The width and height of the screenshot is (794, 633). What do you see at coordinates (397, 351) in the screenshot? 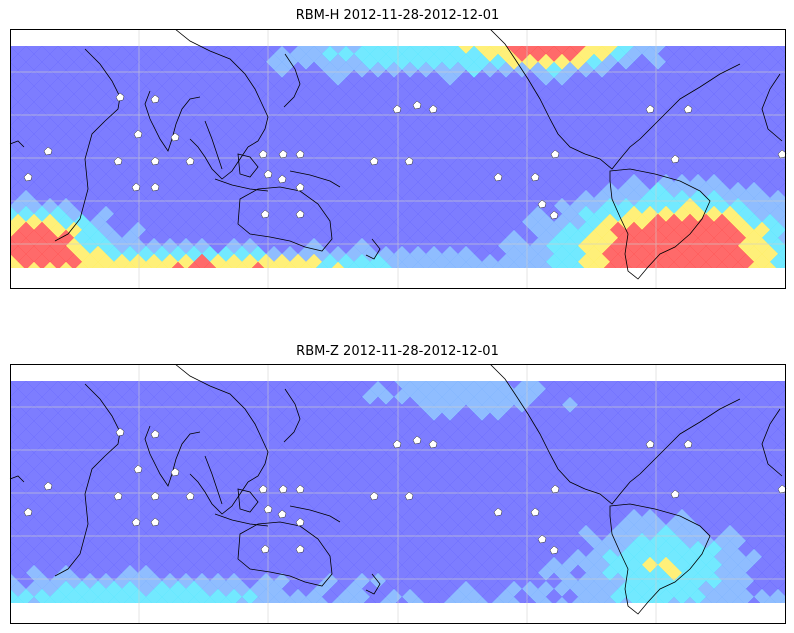
I see `map-title-rbm-z: RBM-Z 2012-11-28-2012-12-01` at bounding box center [397, 351].